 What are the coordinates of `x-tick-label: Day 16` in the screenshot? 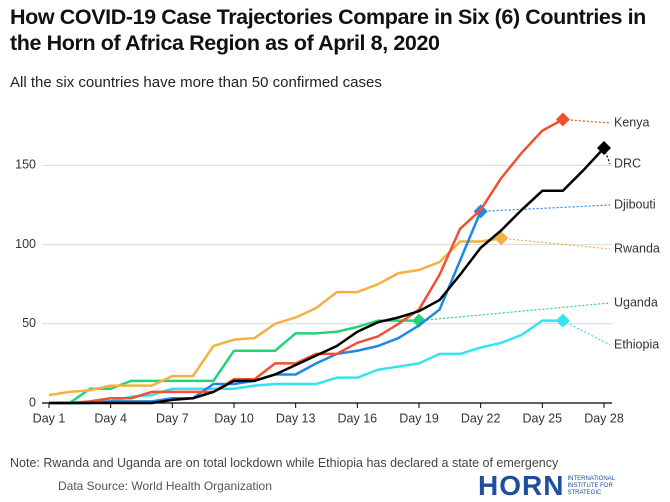 It's located at (358, 418).